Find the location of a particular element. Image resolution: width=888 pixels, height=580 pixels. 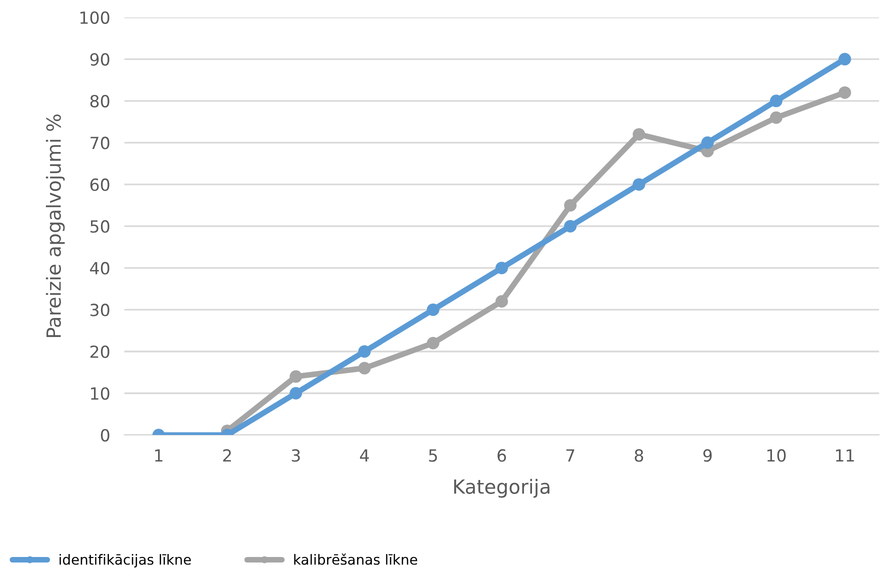

y-tick-label: 50 is located at coordinates (100, 226).